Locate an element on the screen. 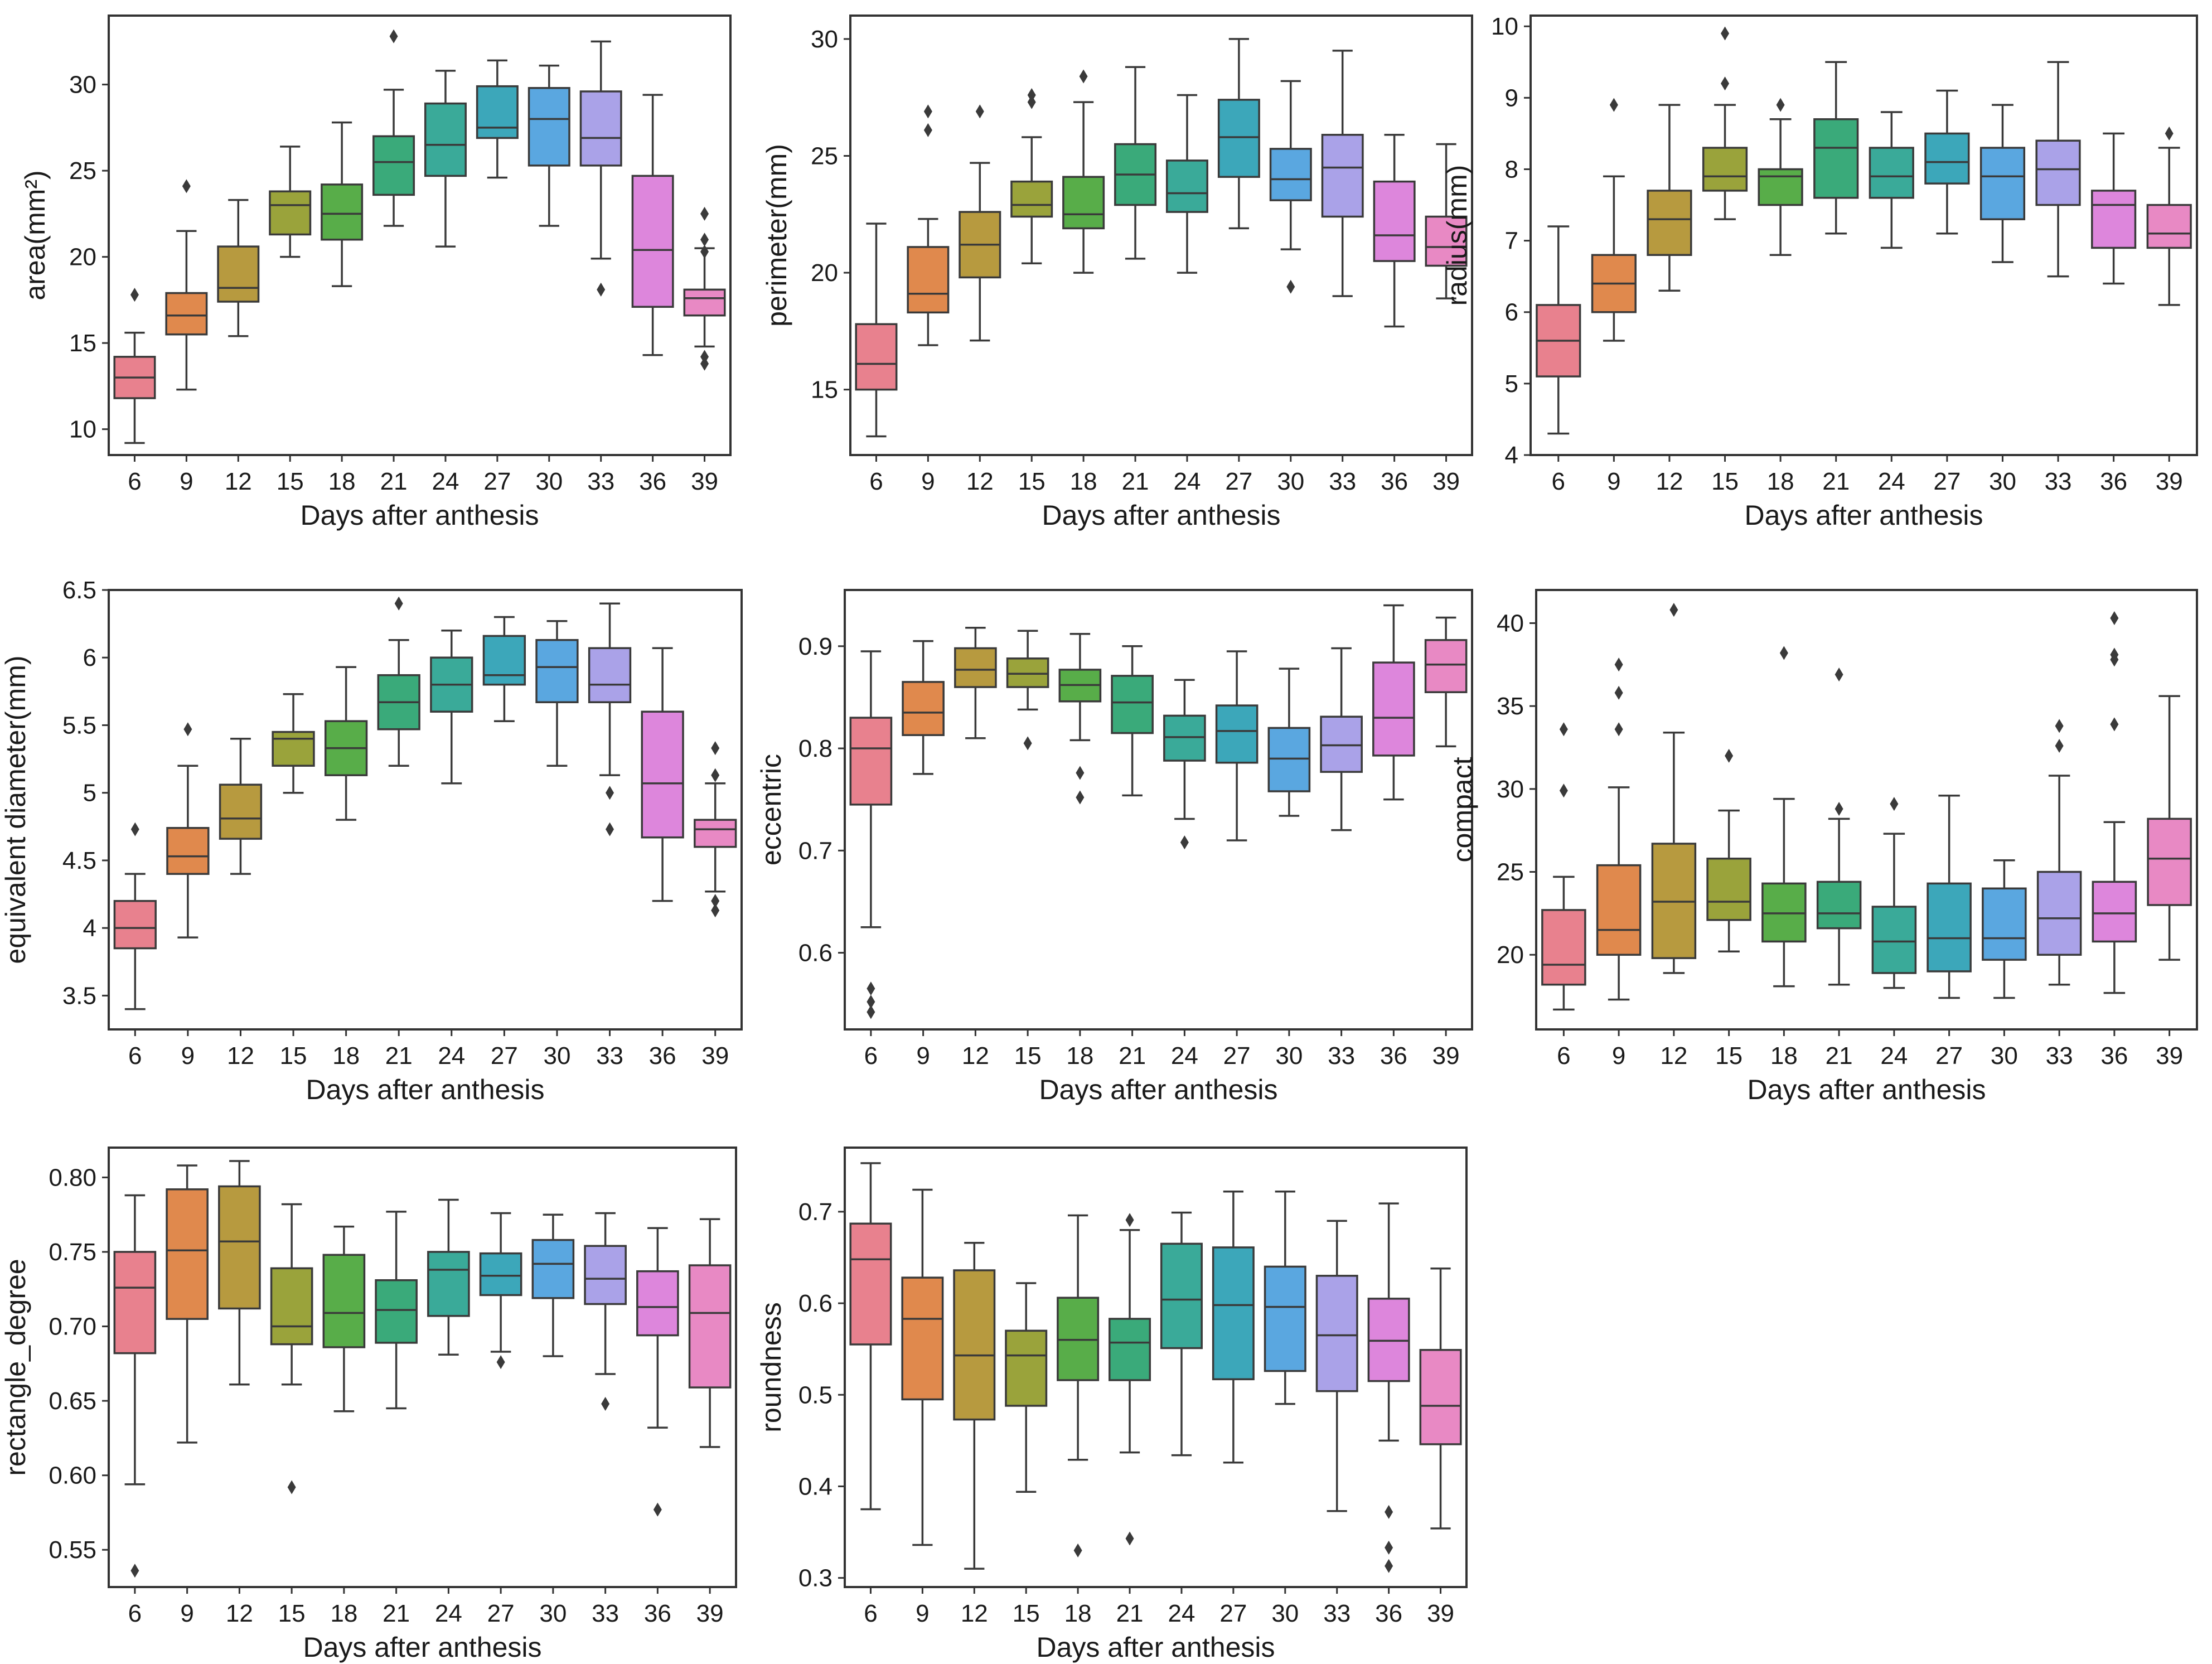 This screenshot has height=1664, width=2212. y-tick-label: 5.5 is located at coordinates (79, 725).